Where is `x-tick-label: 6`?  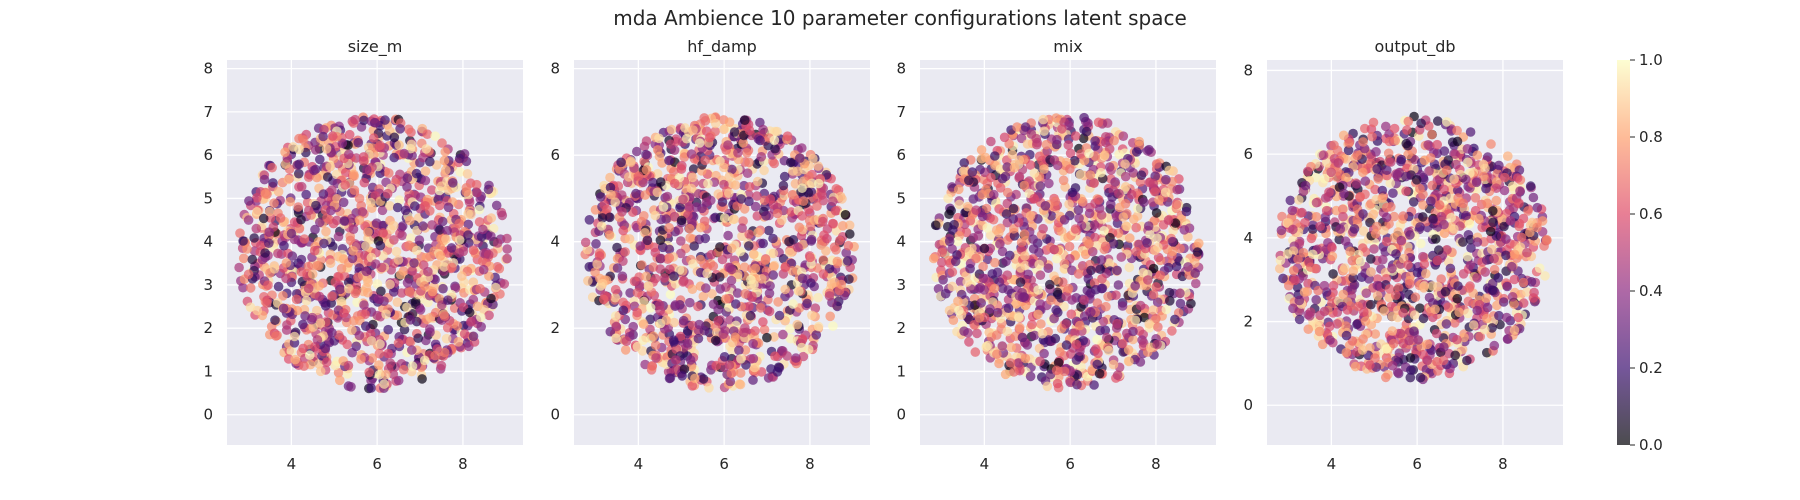 x-tick-label: 6 is located at coordinates (1070, 464).